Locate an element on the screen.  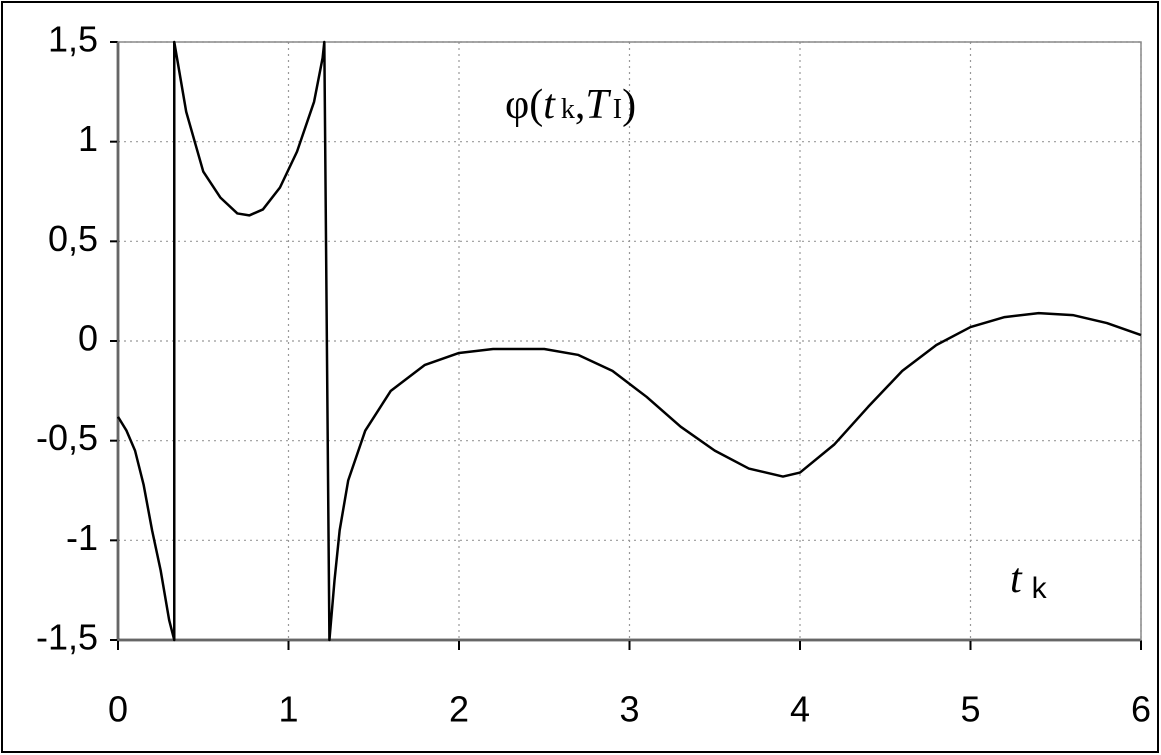
x-tick-label: 1 is located at coordinates (288, 709).